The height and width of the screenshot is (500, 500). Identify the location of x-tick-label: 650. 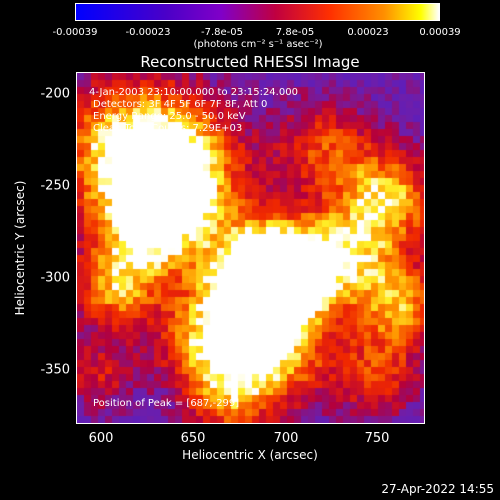
(193, 438).